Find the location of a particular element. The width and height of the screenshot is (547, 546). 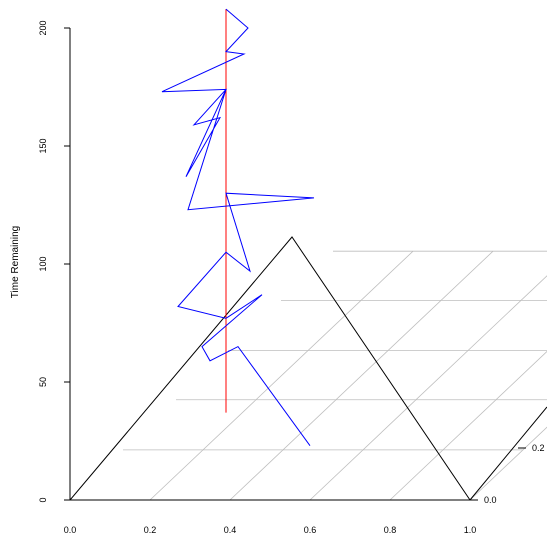

y-axis-title: Time Remaining is located at coordinates (15, 262).